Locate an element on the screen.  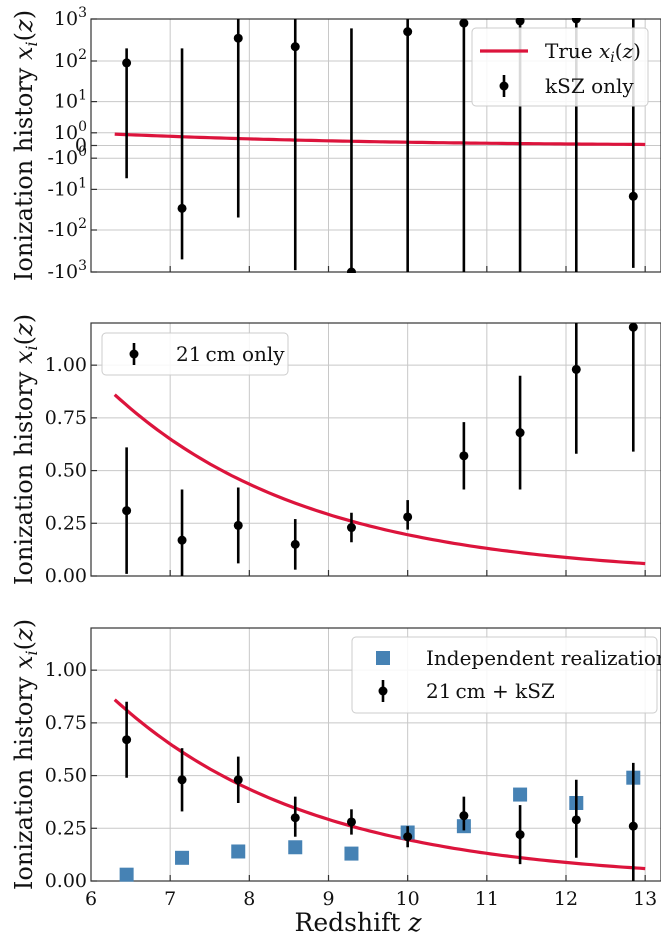
legend-label: 21 cm + kSZ is located at coordinates (490, 691).